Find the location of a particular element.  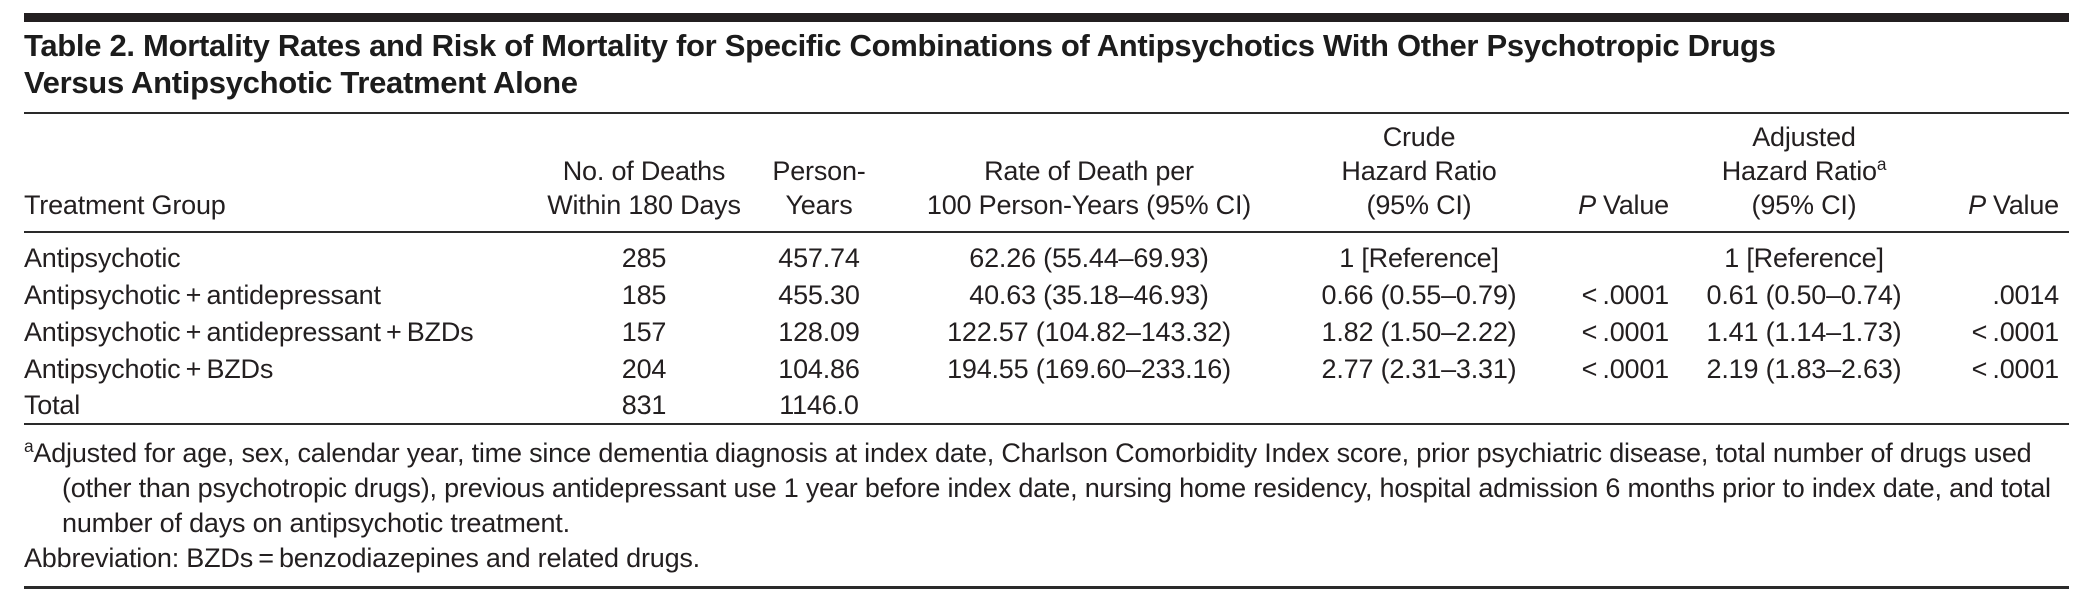

cell-deaths: 185 is located at coordinates (644, 294).